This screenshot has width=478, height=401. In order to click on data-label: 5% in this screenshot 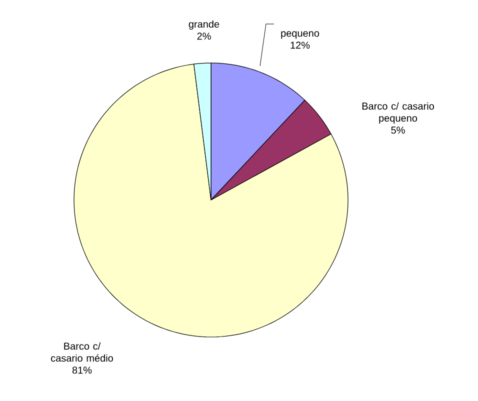, I will do `click(398, 130)`.